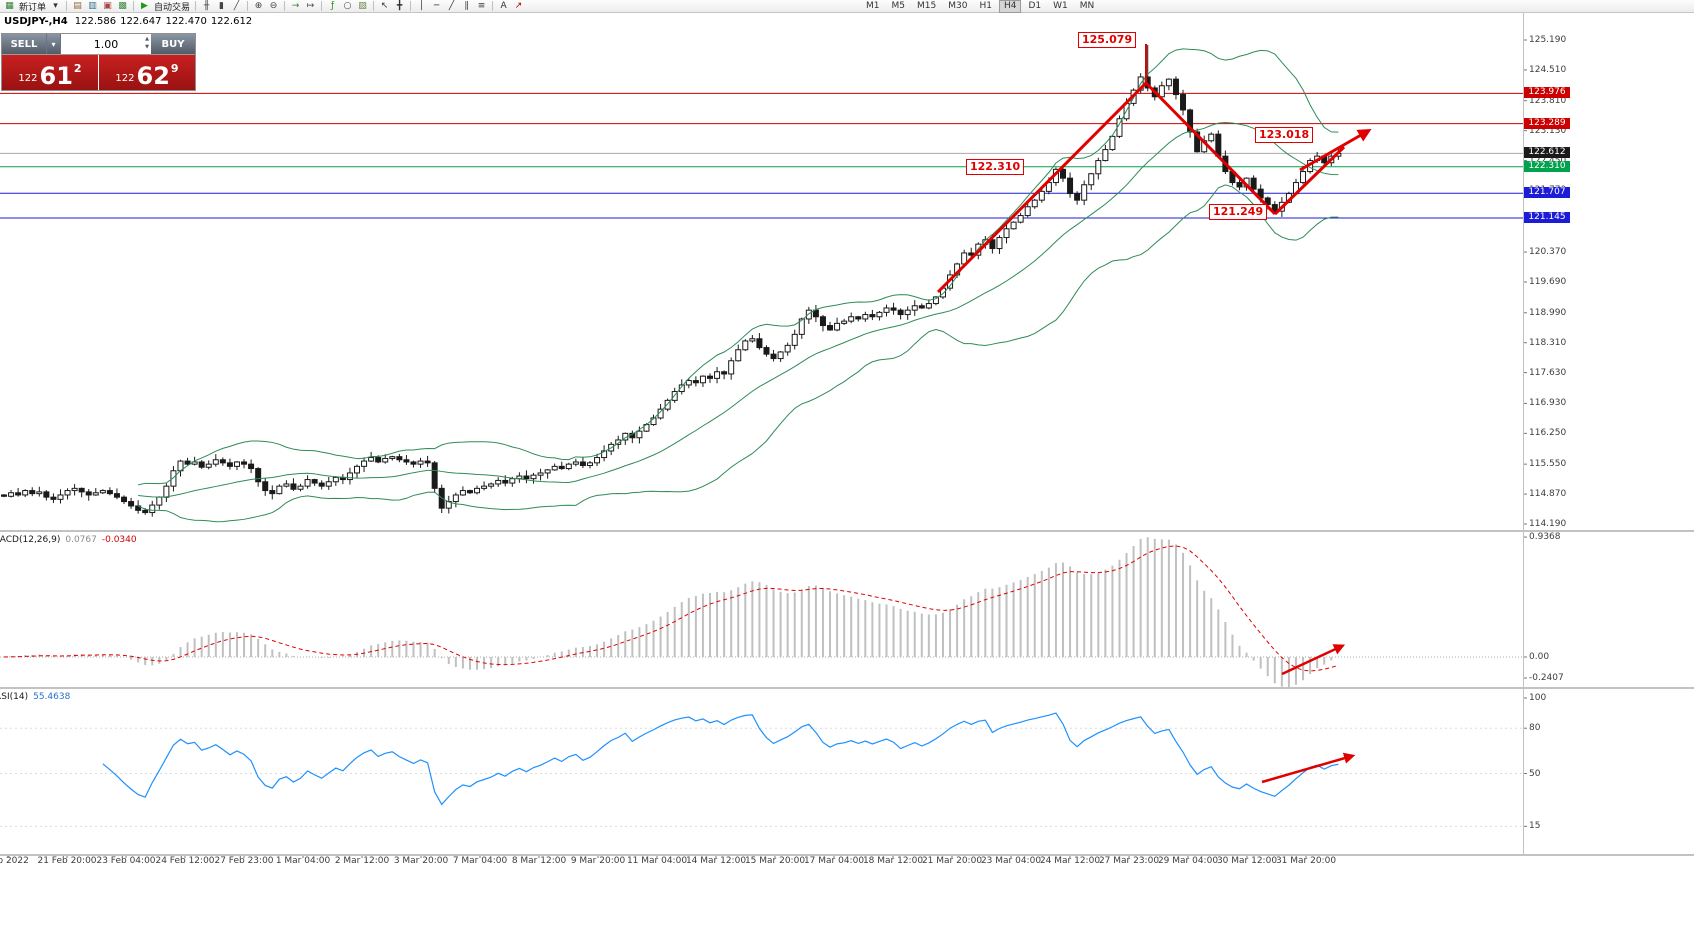 The image size is (1694, 943). Describe the element at coordinates (221, 6) in the screenshot. I see `candlestick-icon: ▮` at that location.